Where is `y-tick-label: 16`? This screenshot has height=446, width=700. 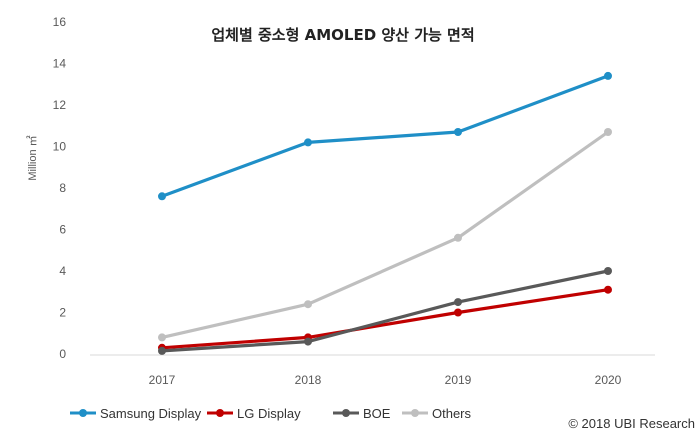 y-tick-label: 16 is located at coordinates (60, 22).